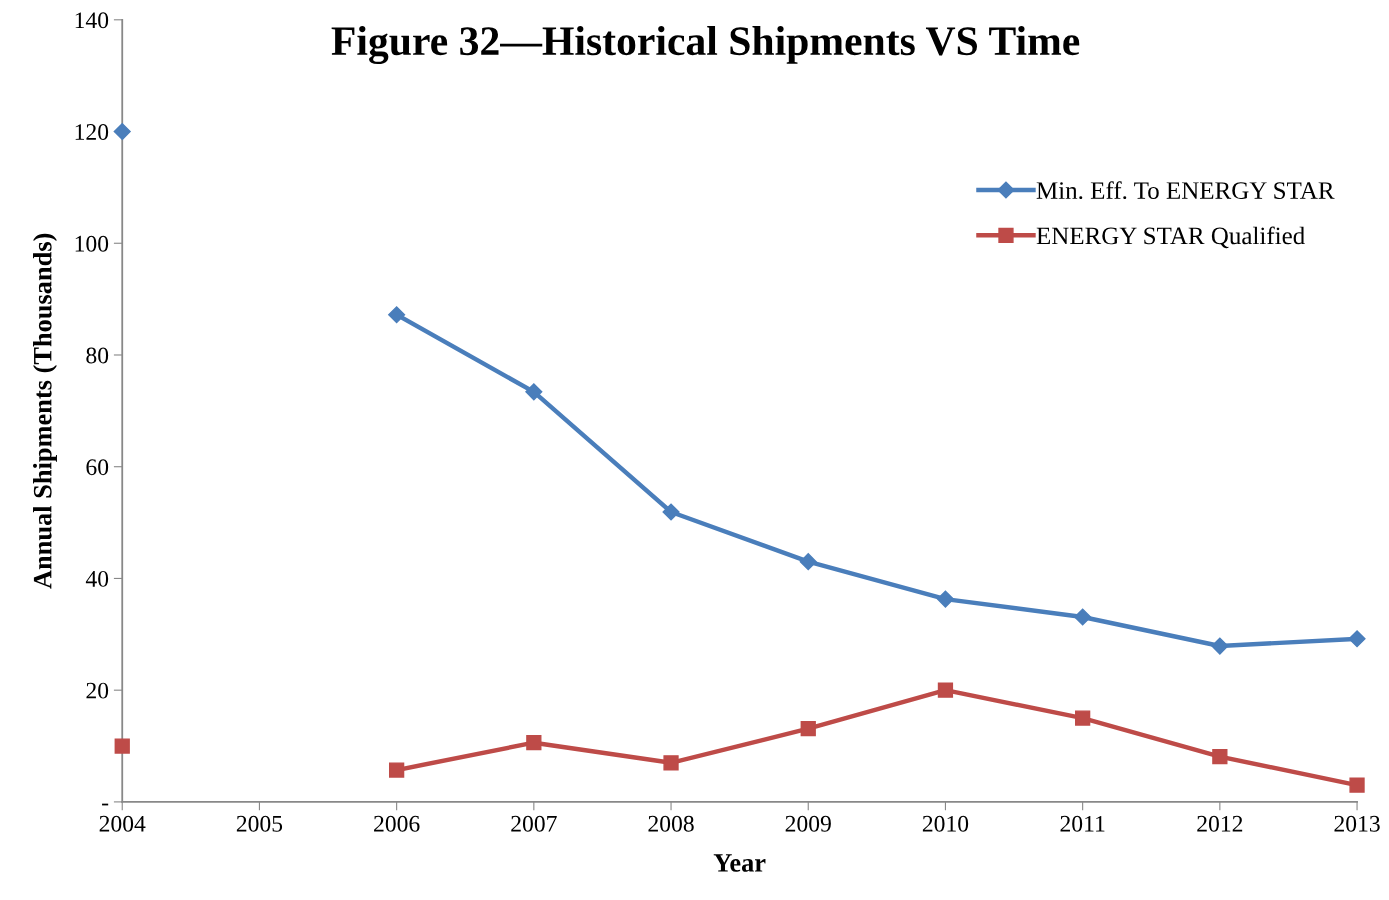  I want to click on y-tick-label: 120, so click(92, 132).